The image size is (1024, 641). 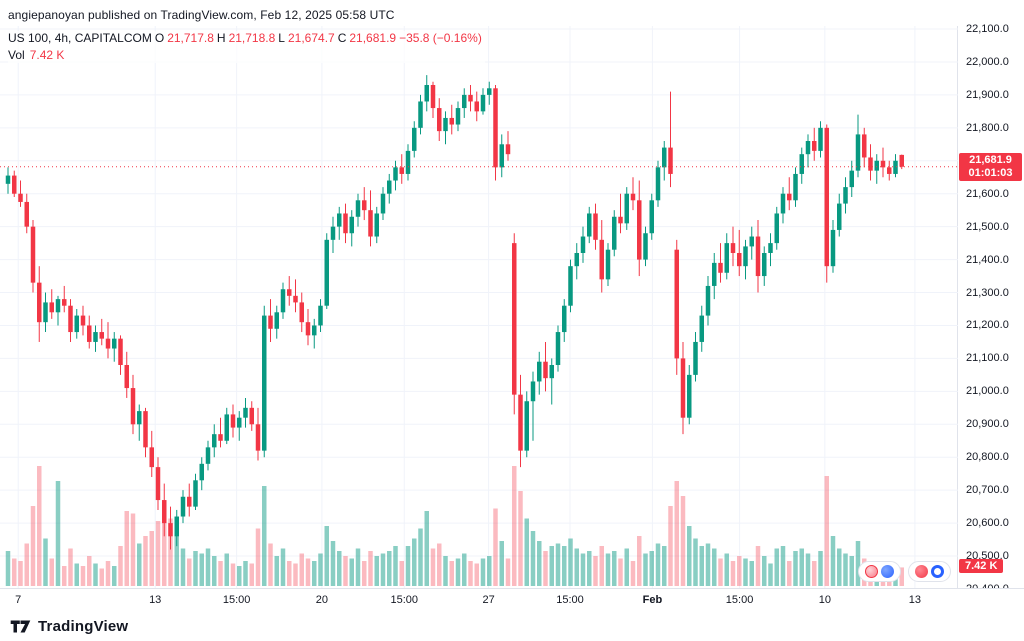 I want to click on time-tick-label: 10, so click(x=824, y=600).